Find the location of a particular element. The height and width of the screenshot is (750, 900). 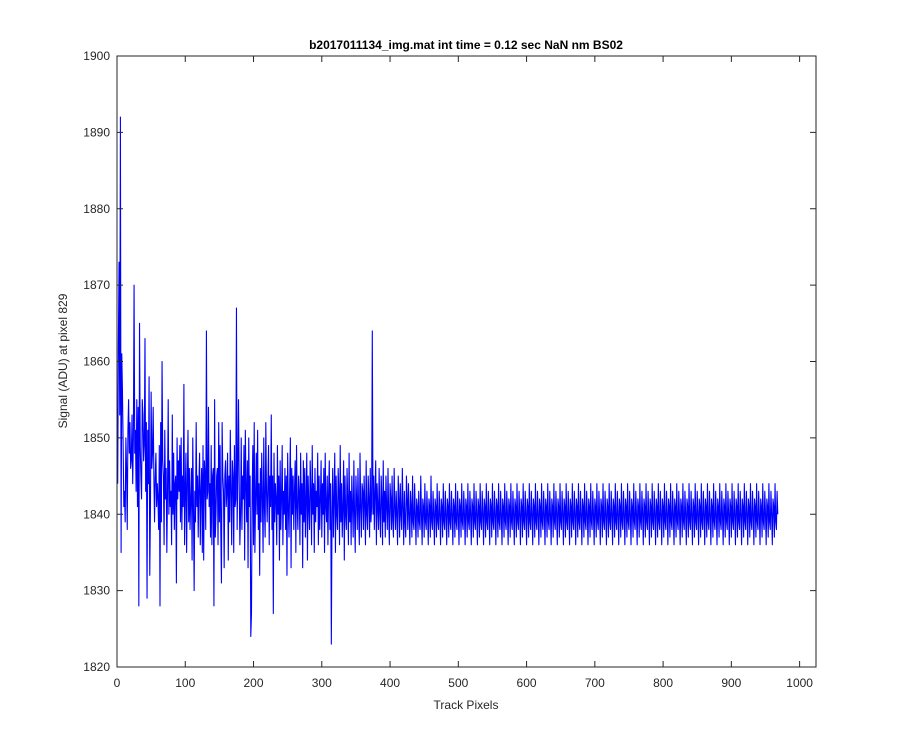

y-axis-label: Signal (ADU) at pixel 829 is located at coordinates (63, 360).